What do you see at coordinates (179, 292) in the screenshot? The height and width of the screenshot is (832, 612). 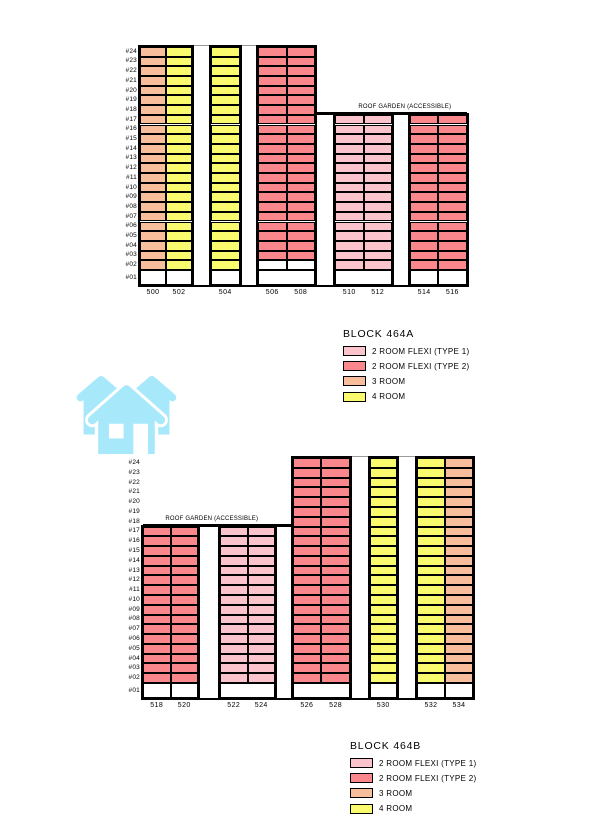 I see `unit-number-label: 502` at bounding box center [179, 292].